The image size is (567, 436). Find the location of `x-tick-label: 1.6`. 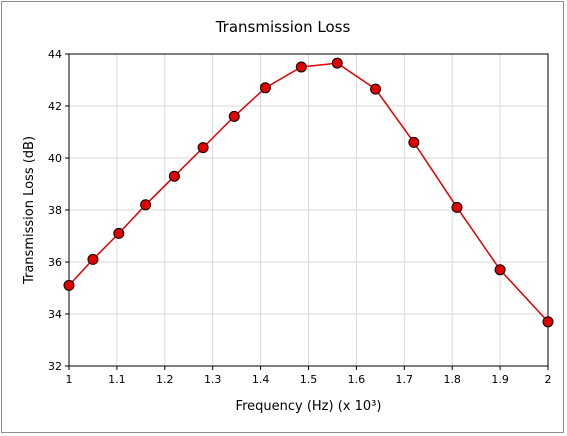

x-tick-label: 1.6 is located at coordinates (357, 379).